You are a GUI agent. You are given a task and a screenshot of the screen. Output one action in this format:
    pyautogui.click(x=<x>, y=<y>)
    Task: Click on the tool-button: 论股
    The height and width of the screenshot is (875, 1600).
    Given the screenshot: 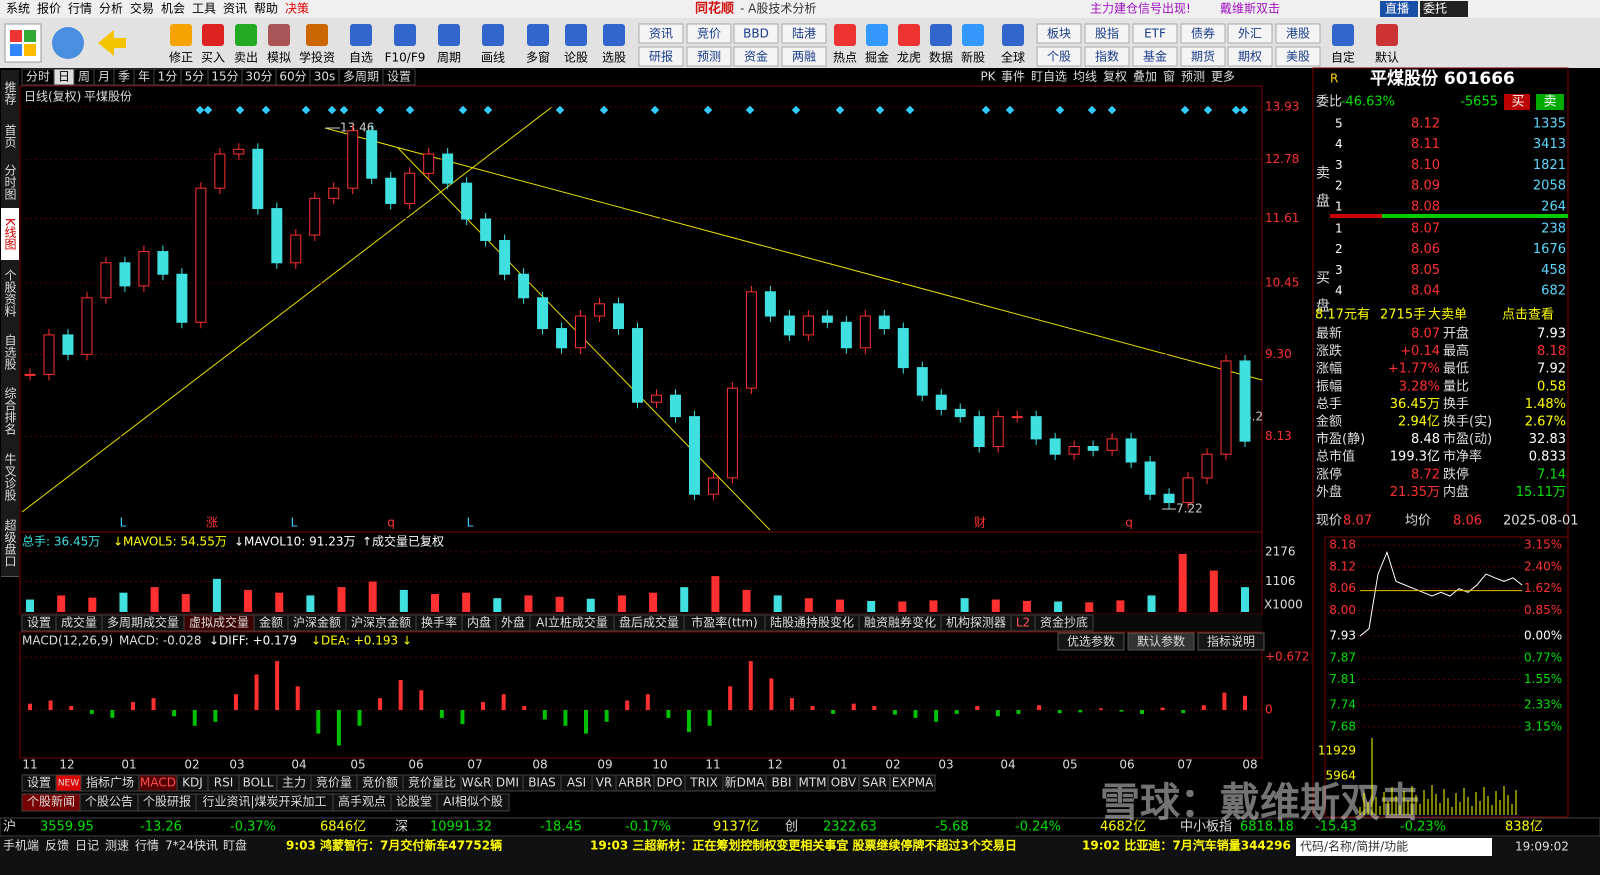 What is the action you would take?
    pyautogui.click(x=576, y=58)
    